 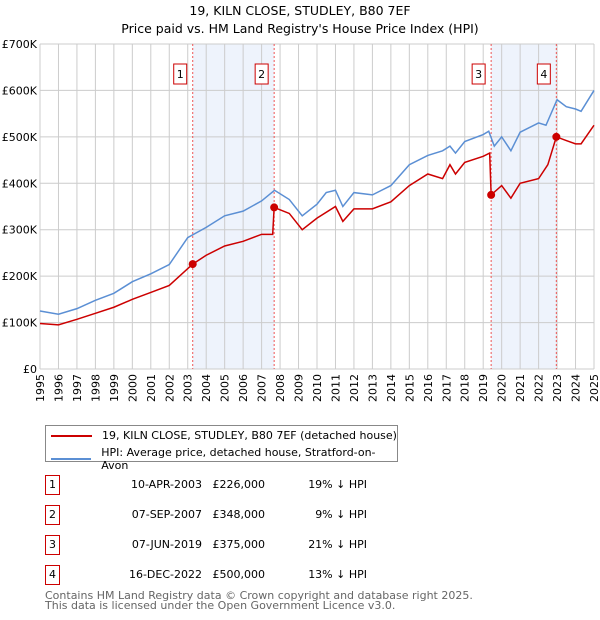 I want to click on y-tick-label: £300K, so click(x=20, y=230).